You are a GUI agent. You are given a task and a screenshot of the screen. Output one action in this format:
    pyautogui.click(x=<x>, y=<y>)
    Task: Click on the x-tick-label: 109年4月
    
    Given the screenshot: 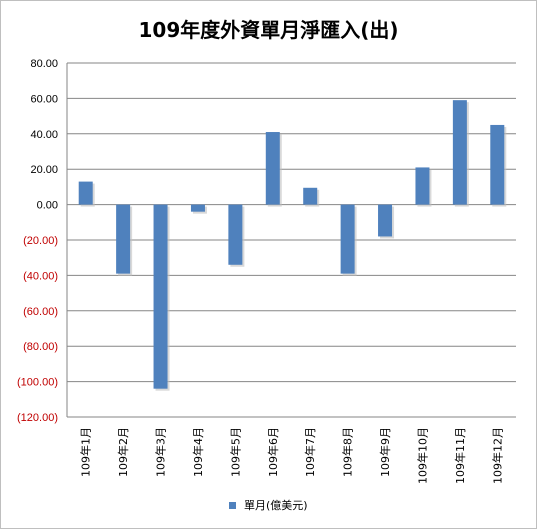 What is the action you would take?
    pyautogui.click(x=198, y=452)
    